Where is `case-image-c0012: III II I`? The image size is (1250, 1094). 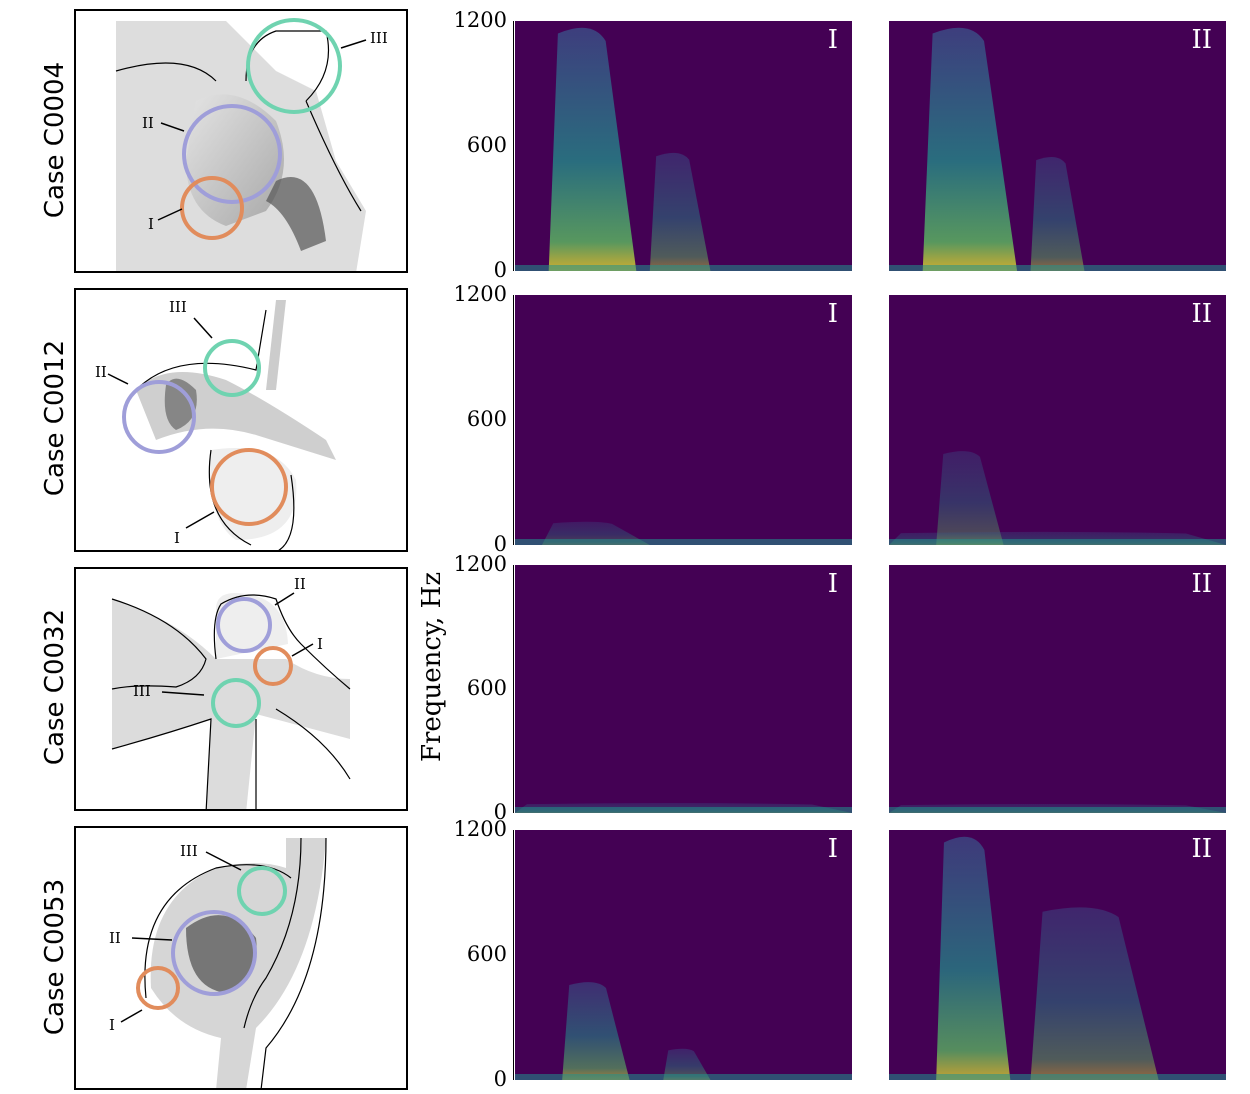
case-image-c0012: III II I is located at coordinates (241, 420).